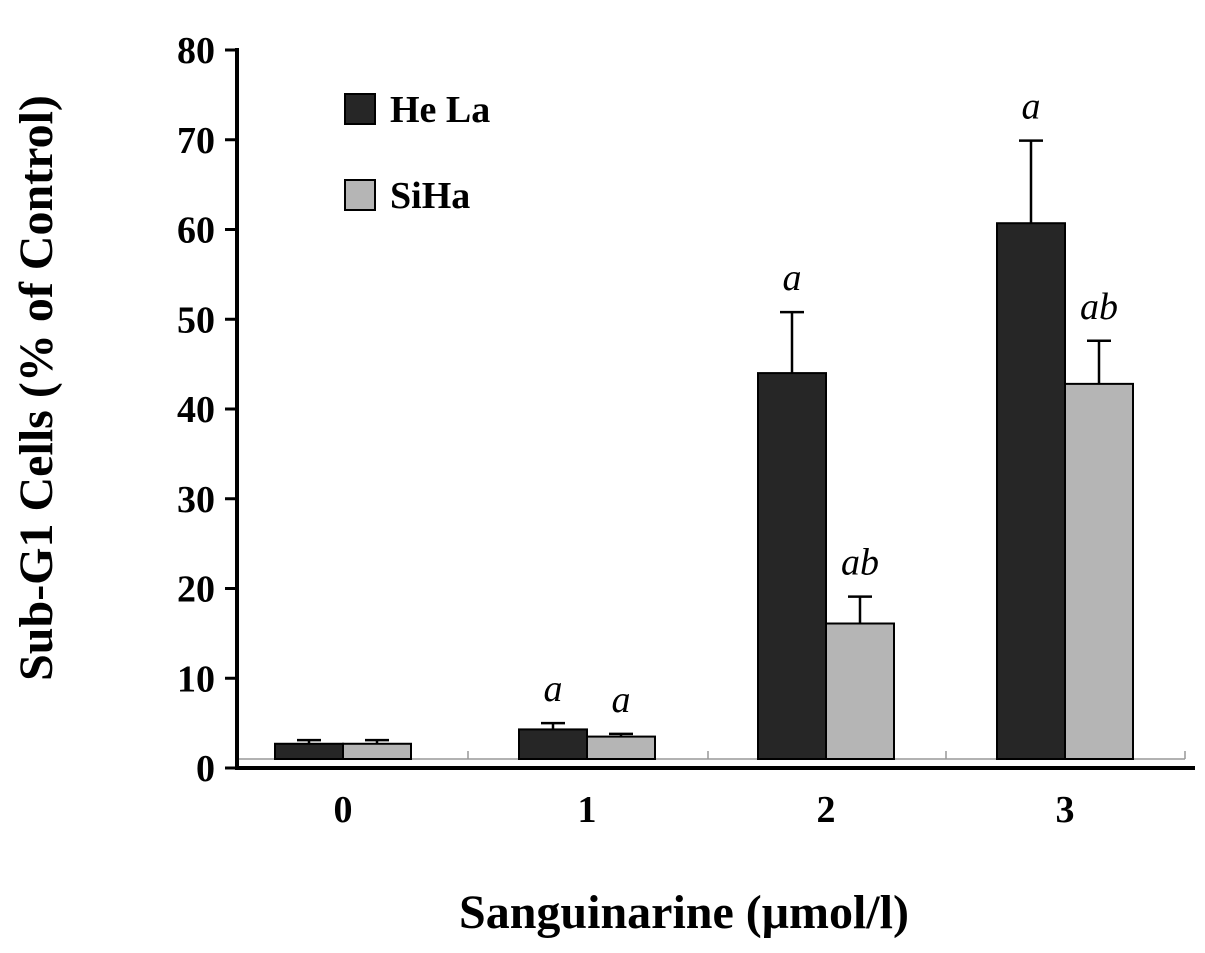  Describe the element at coordinates (621, 700) in the screenshot. I see `significance-label-siha-1: a` at that location.